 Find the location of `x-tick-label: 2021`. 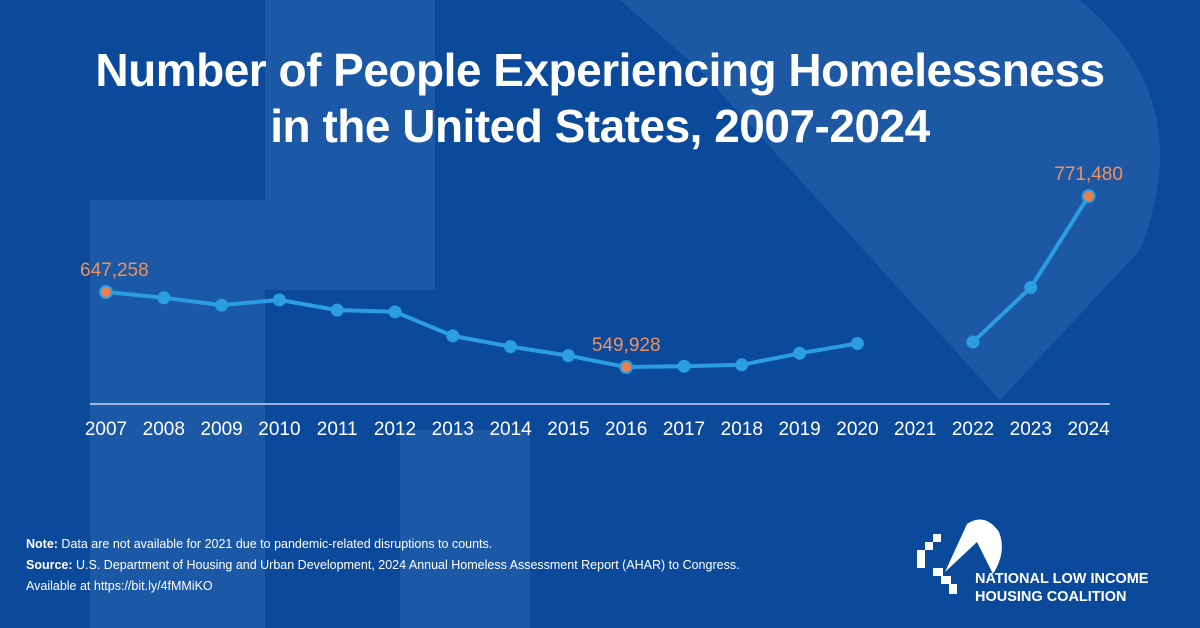

x-tick-label: 2021 is located at coordinates (915, 429).